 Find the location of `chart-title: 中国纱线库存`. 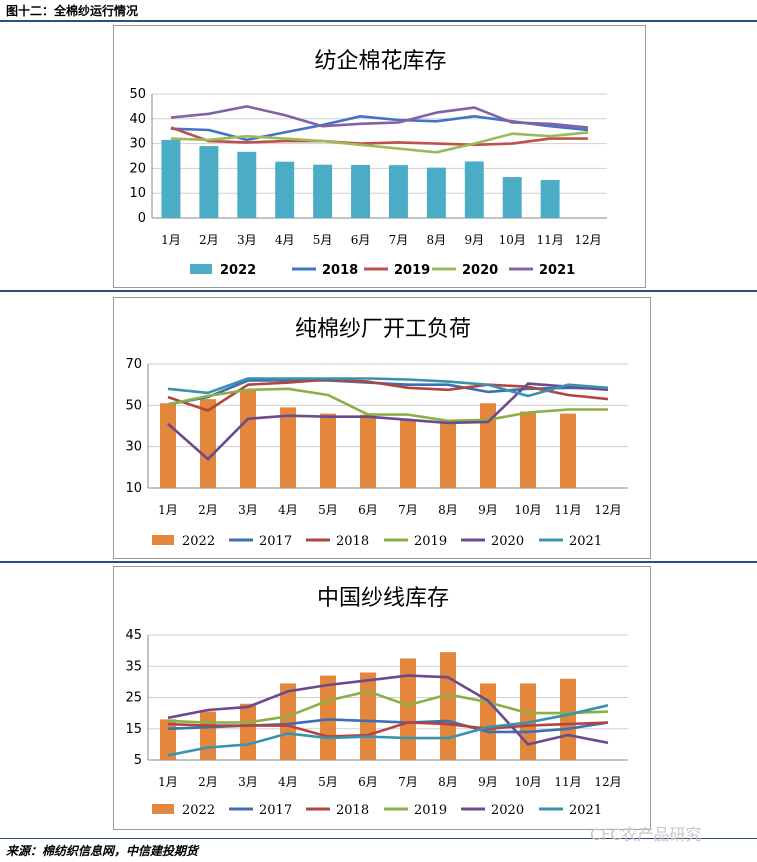

chart-title: 中国纱线库存 is located at coordinates (383, 598).